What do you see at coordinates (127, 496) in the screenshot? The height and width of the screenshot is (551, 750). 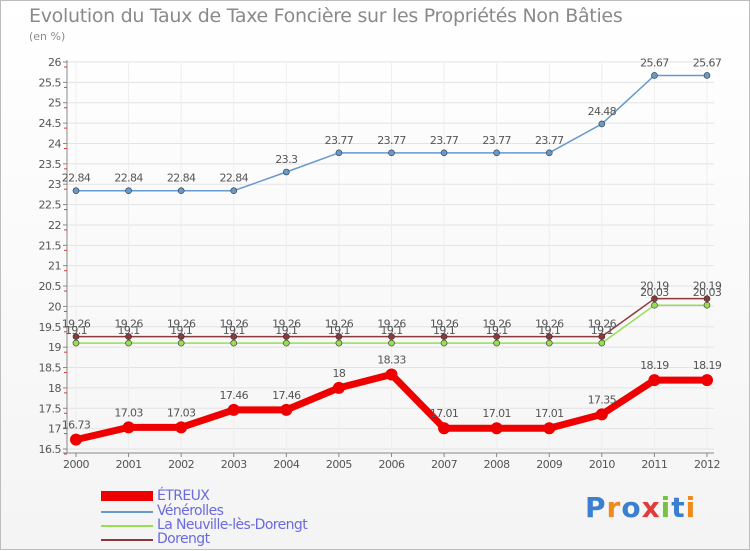 I see `legend-swatch-etreux` at bounding box center [127, 496].